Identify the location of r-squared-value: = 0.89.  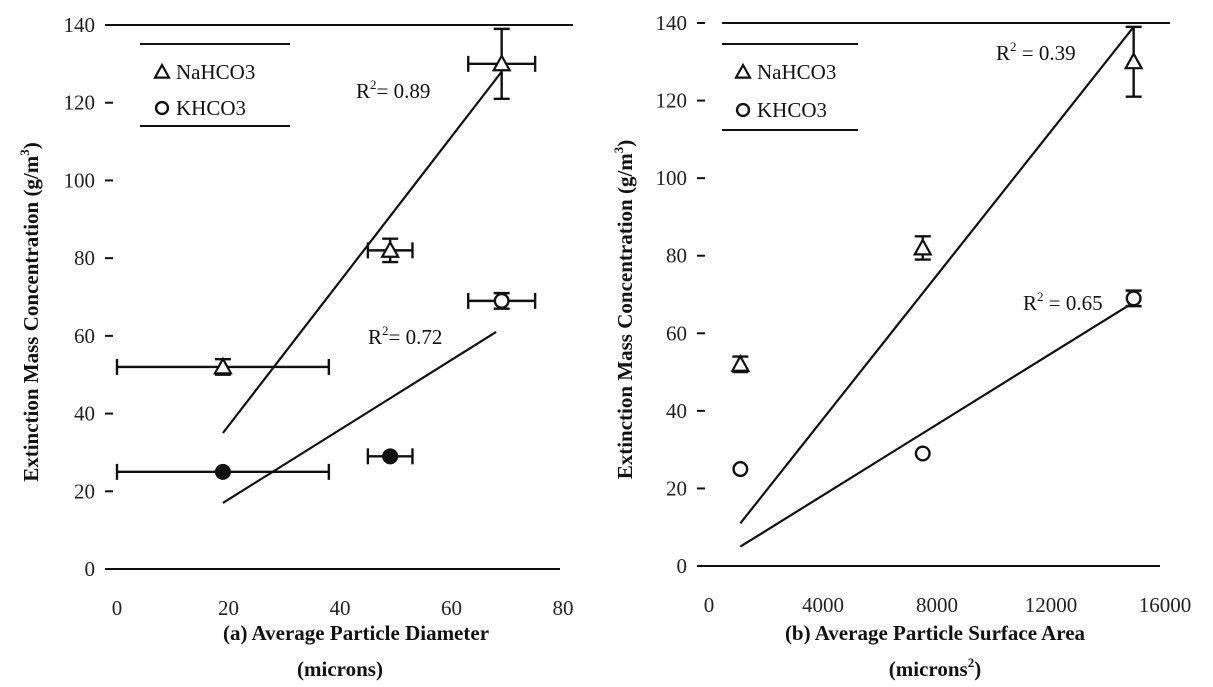
(404, 91).